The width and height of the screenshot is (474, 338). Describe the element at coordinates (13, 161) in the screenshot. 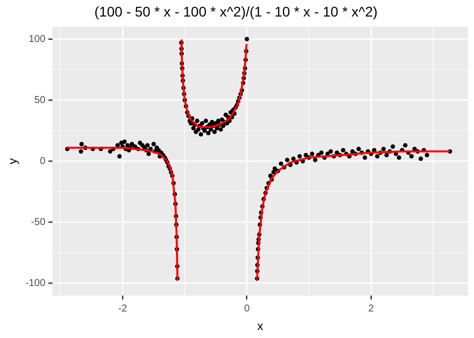

I see `y-axis-title: y` at that location.